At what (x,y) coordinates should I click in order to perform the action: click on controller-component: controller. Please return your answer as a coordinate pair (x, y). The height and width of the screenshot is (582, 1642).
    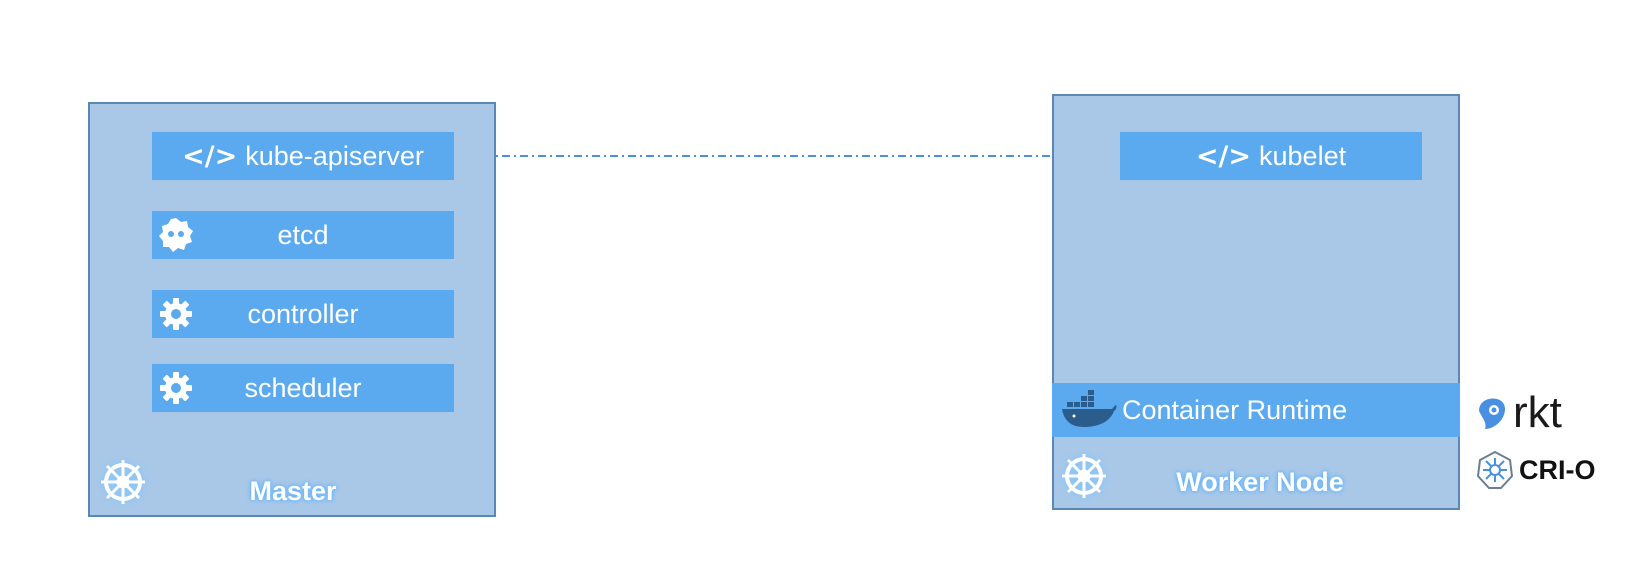
    Looking at the image, I should click on (303, 314).